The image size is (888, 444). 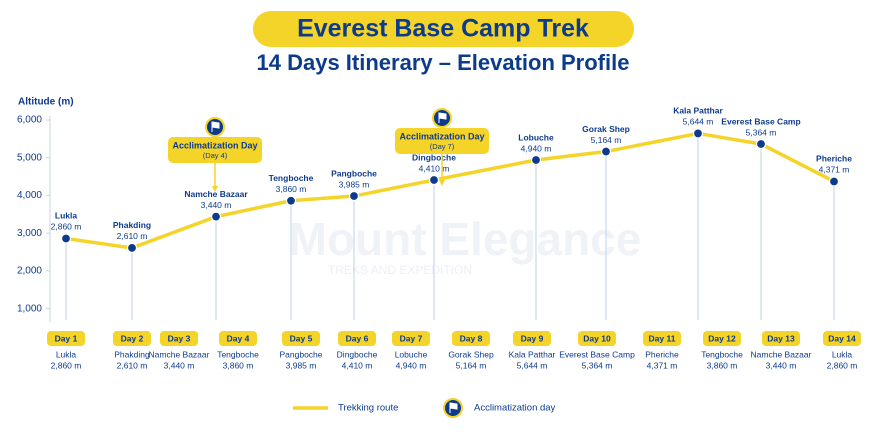 What do you see at coordinates (597, 338) in the screenshot?
I see `day-label: Day 10` at bounding box center [597, 338].